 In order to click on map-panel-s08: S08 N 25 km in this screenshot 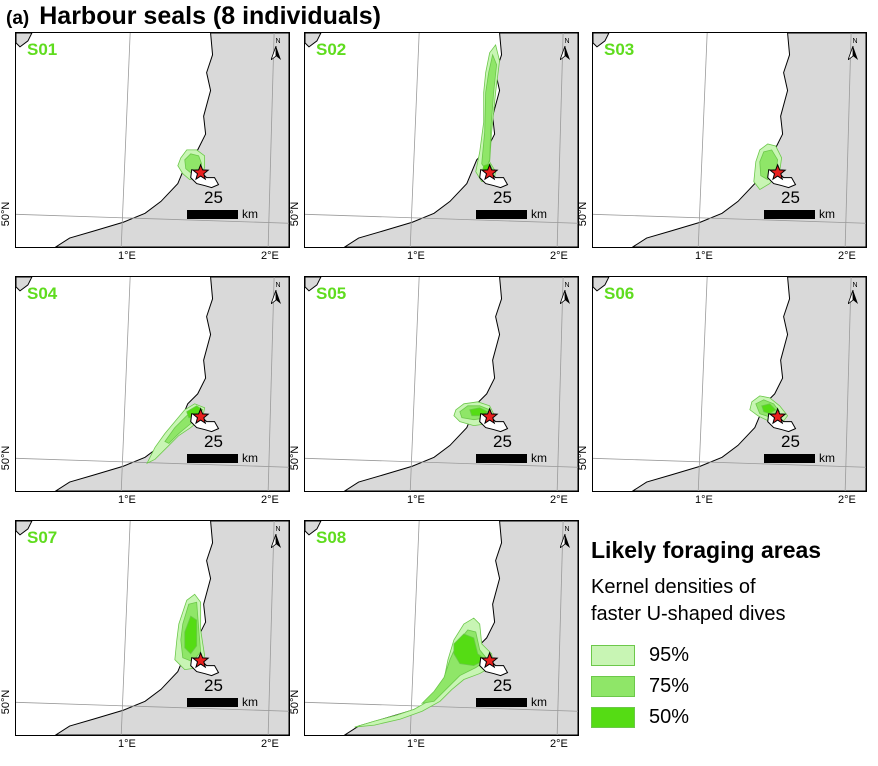, I will do `click(441, 628)`.